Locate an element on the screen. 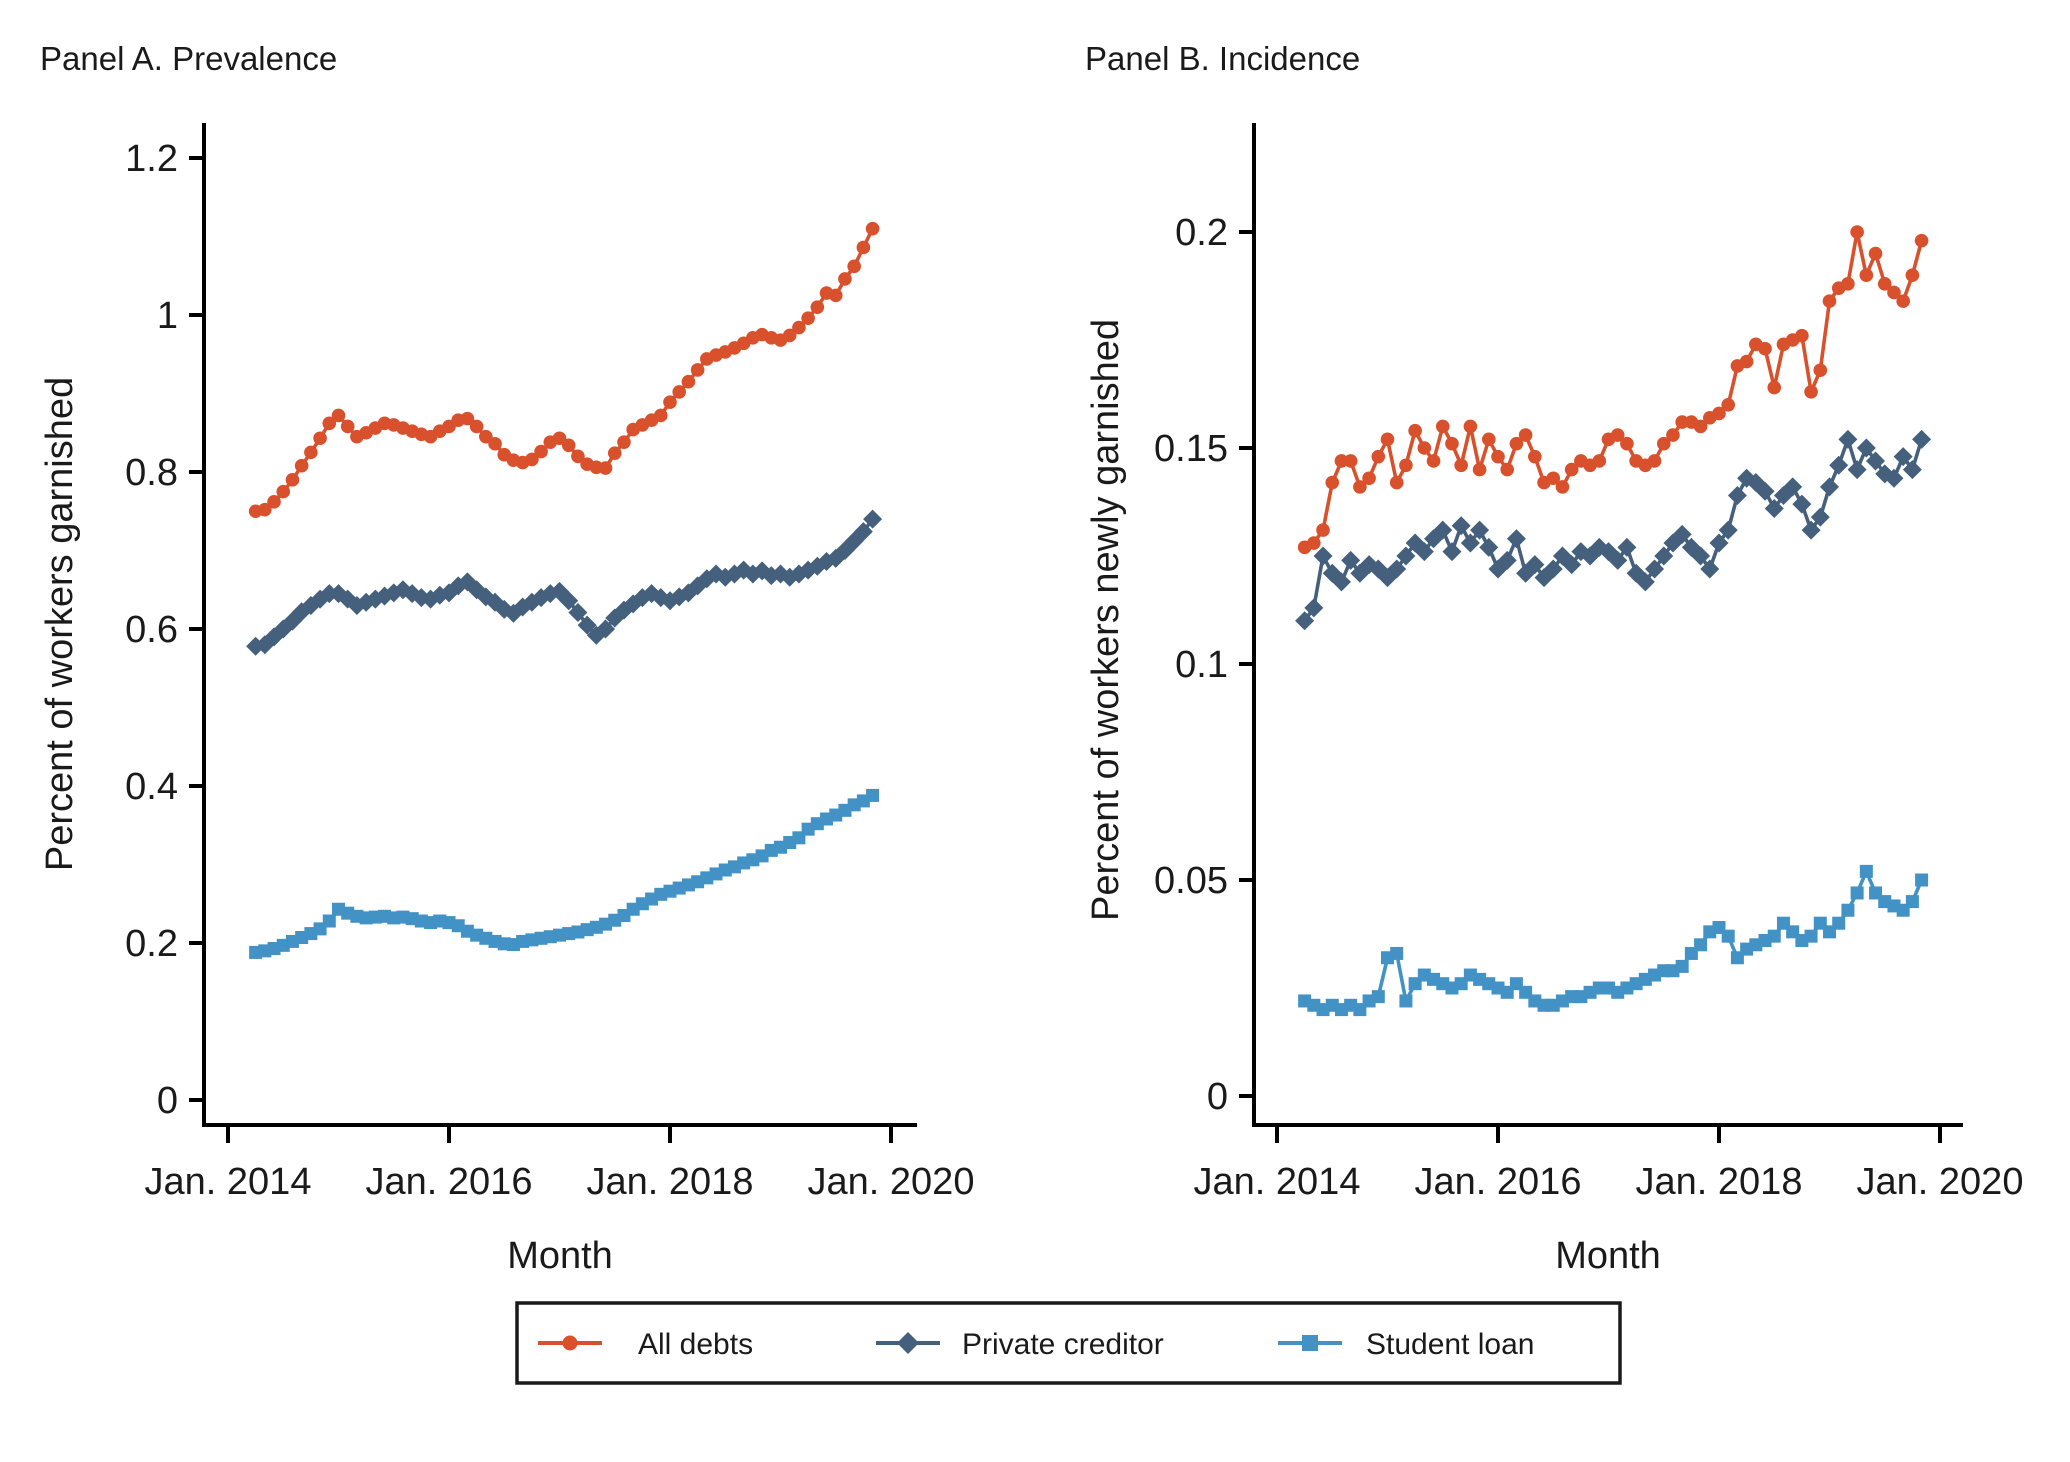  student-loan-square-marker-icon is located at coordinates (1310, 1343).